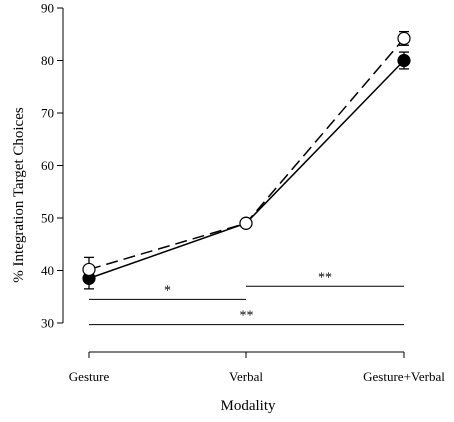 Image resolution: width=454 pixels, height=422 pixels. Describe the element at coordinates (248, 406) in the screenshot. I see `x-axis-title: Modality` at that location.